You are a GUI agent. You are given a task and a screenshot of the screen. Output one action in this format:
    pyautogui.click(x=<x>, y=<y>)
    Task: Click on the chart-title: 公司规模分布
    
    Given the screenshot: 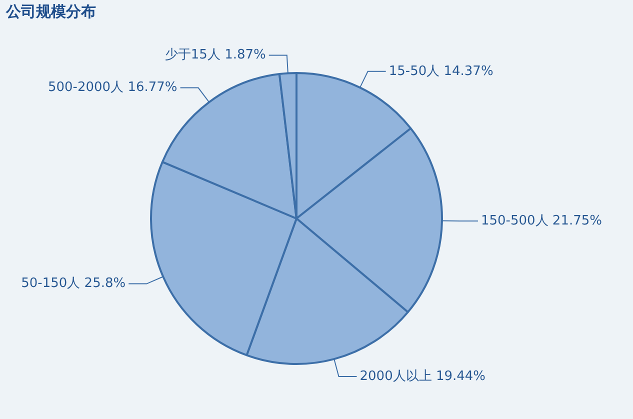 What is the action you would take?
    pyautogui.click(x=50, y=11)
    